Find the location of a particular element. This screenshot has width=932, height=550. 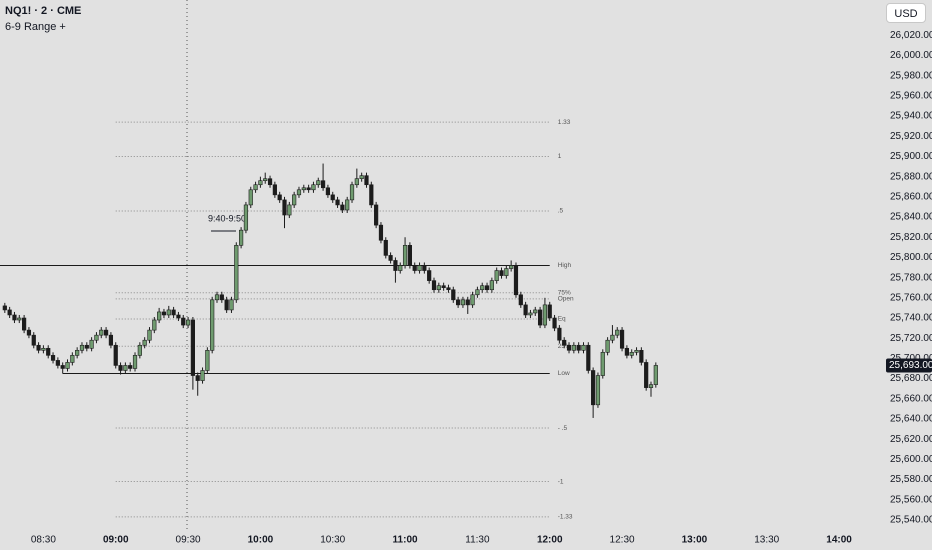

y-tick-label: 25,560.00 is located at coordinates (911, 499).